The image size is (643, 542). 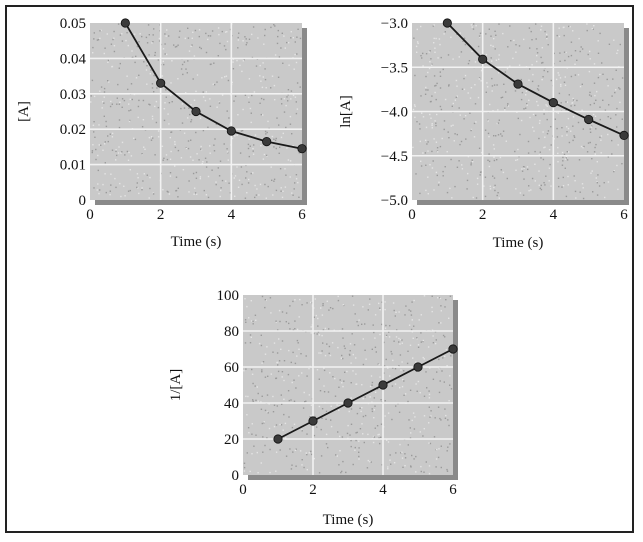 I want to click on data-point, so click(x=624, y=135).